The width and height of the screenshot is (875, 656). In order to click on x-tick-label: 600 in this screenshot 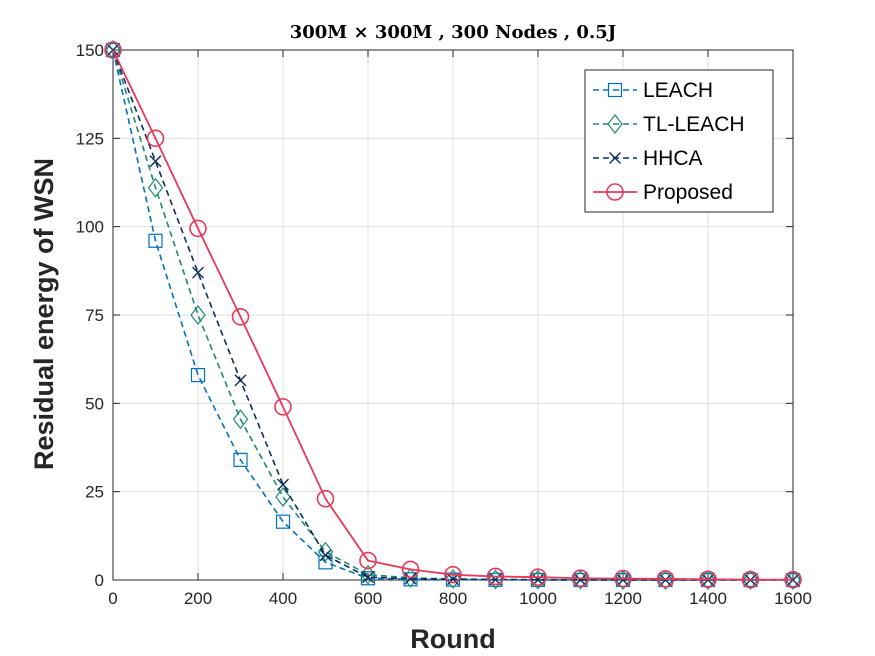, I will do `click(368, 598)`.